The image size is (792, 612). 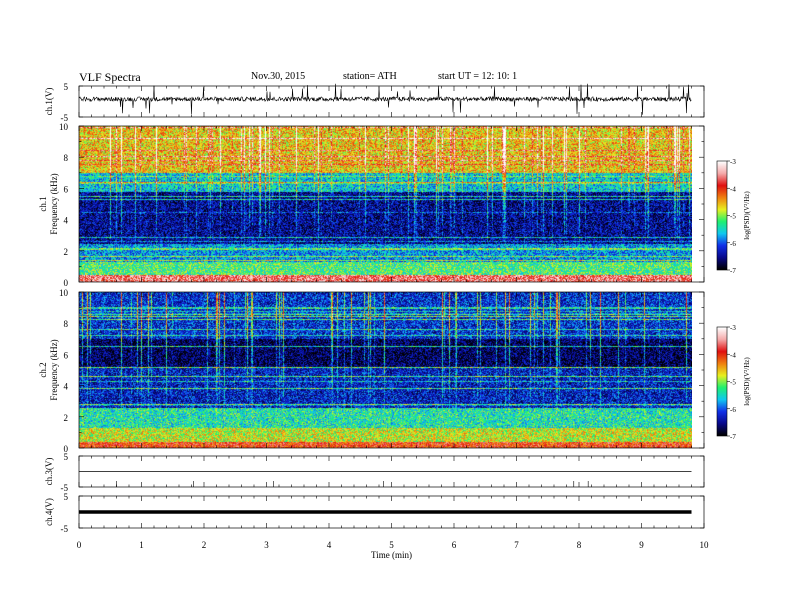 What do you see at coordinates (65, 529) in the screenshot?
I see `ch4-ytick-bottom: -5` at bounding box center [65, 529].